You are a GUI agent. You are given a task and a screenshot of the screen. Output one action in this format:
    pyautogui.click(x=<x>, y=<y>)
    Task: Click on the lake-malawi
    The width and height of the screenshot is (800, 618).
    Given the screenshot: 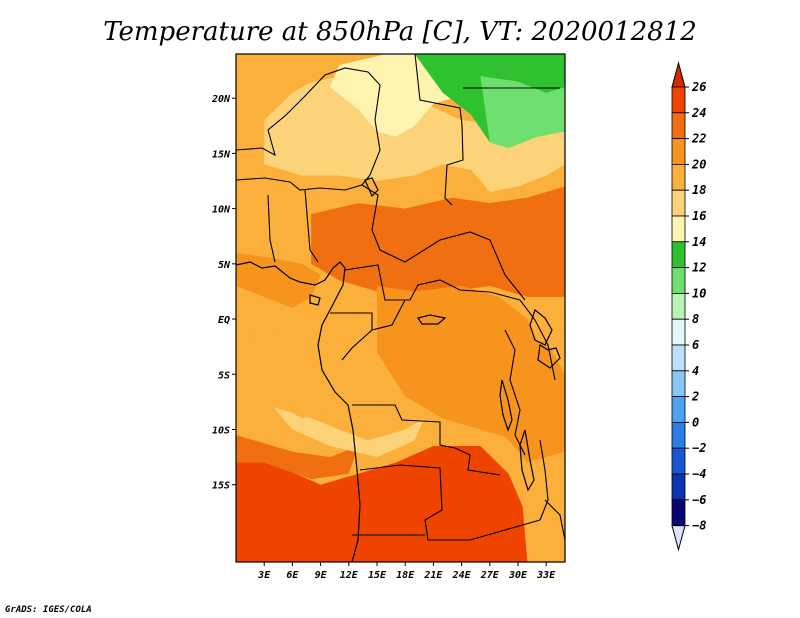 What is the action you would take?
    pyautogui.click(x=527, y=460)
    